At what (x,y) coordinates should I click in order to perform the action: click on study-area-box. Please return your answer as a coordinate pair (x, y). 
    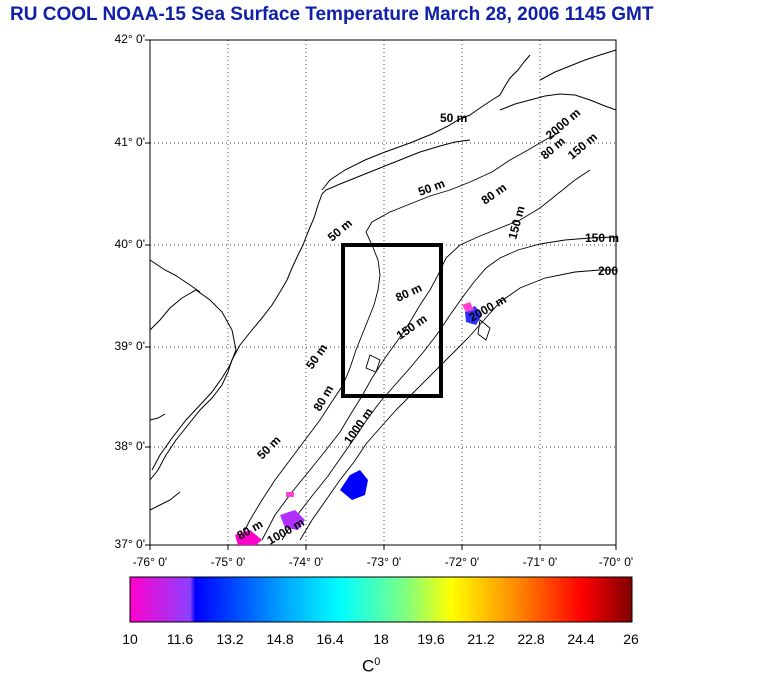
    Looking at the image, I should click on (392, 320).